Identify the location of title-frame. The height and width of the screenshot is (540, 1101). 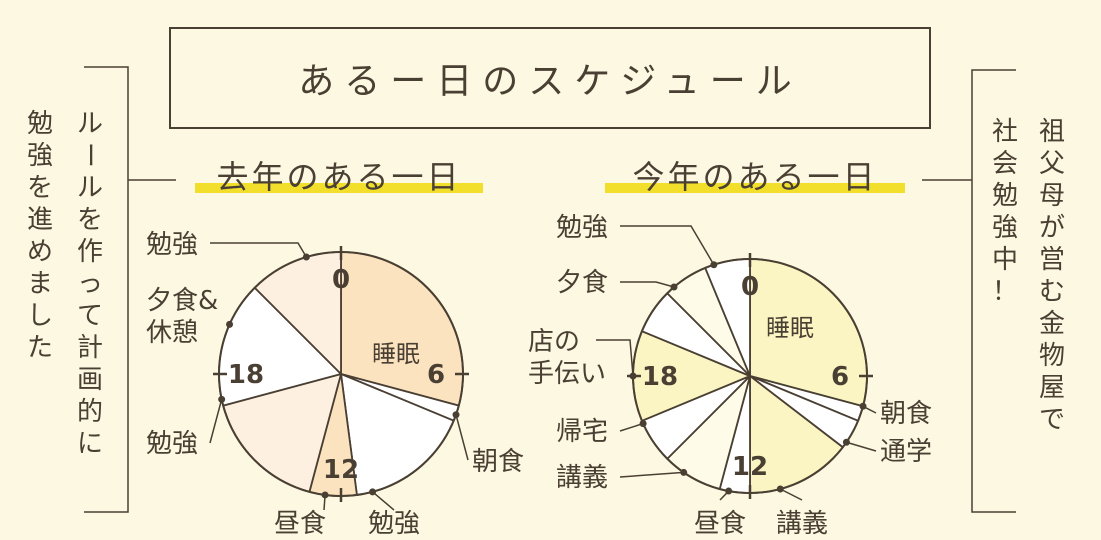
(550, 78).